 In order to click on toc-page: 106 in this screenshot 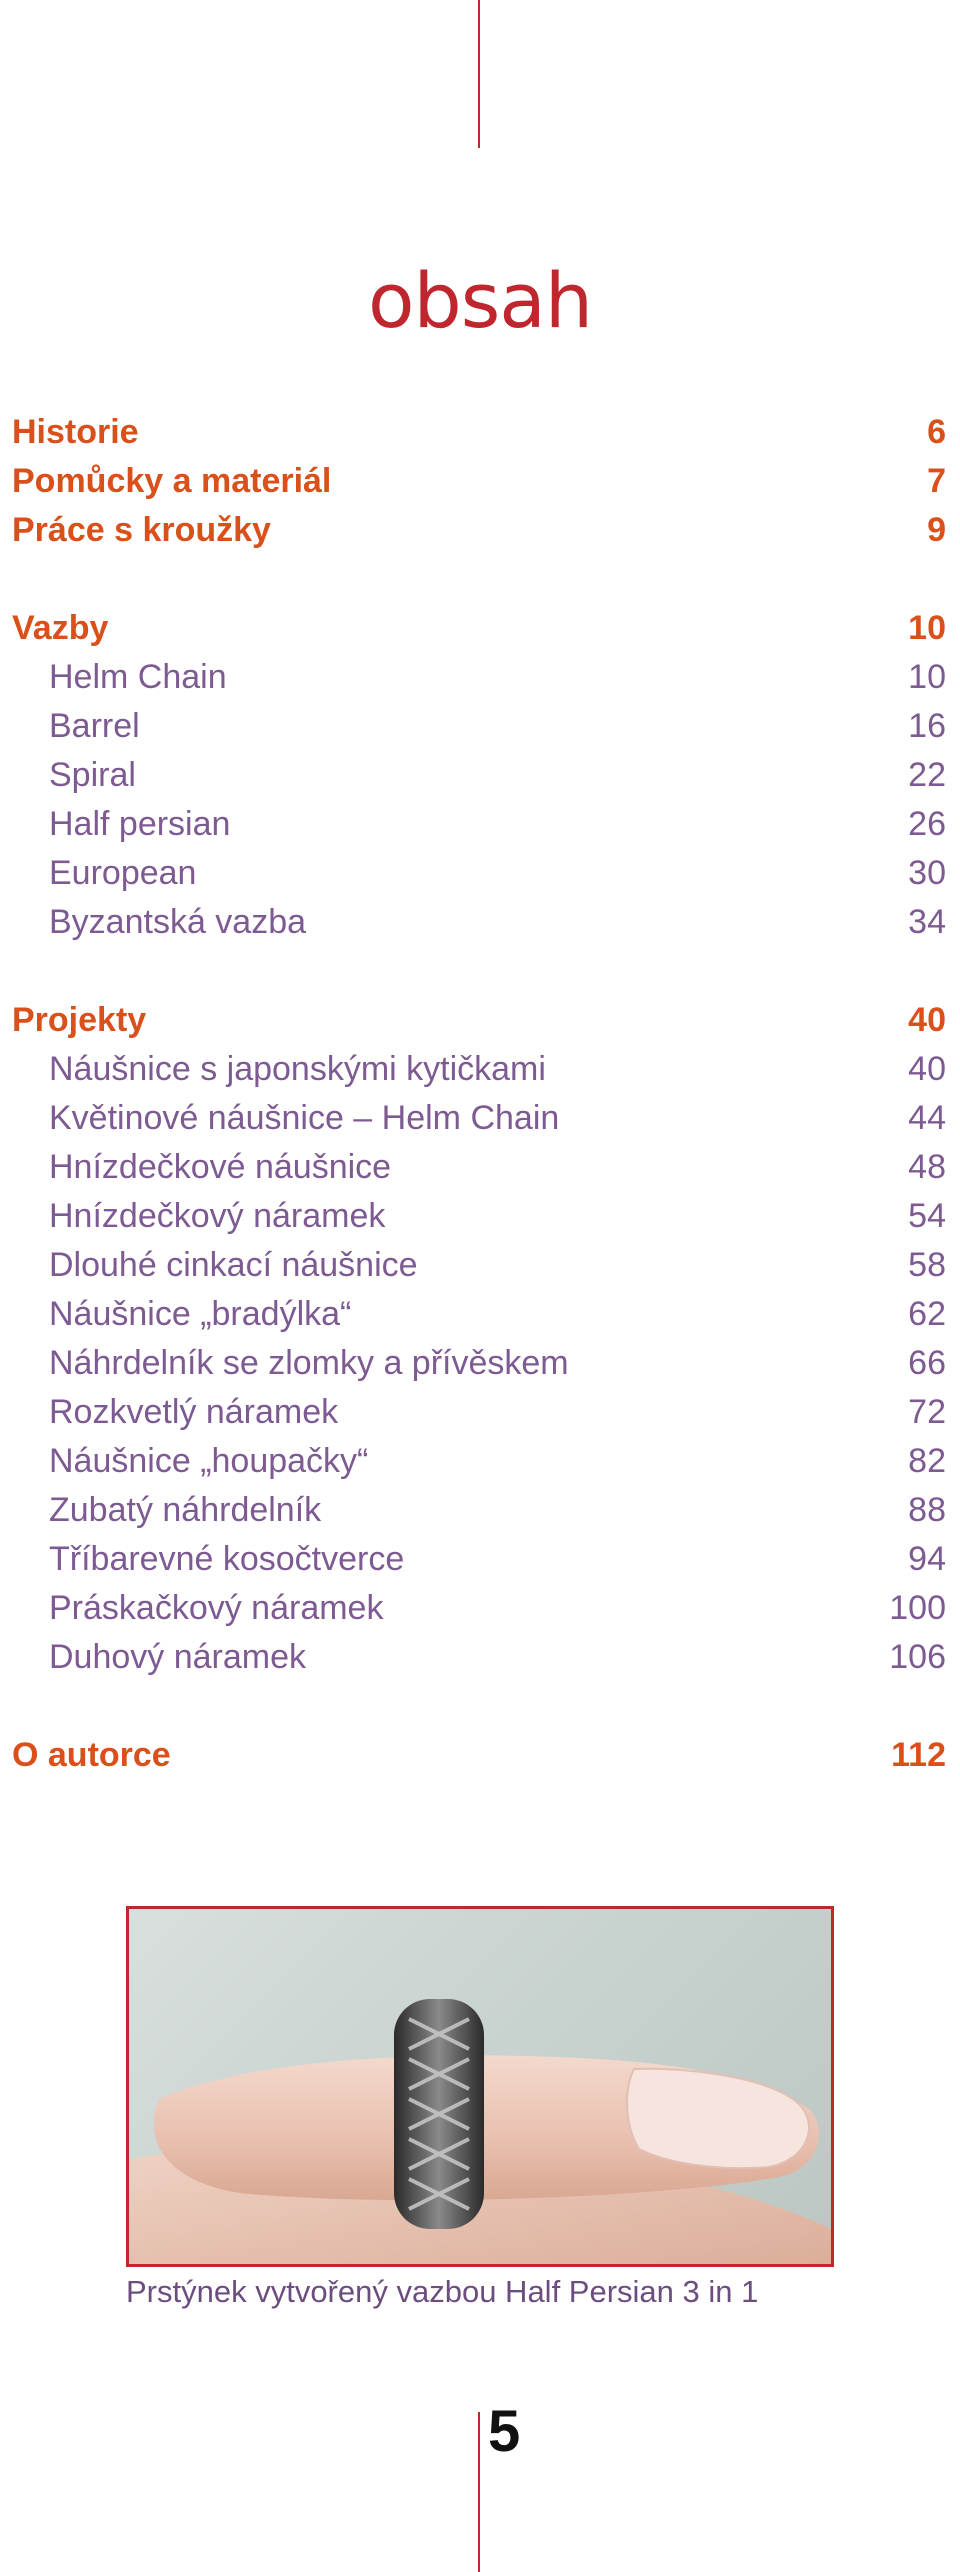, I will do `click(917, 1657)`.